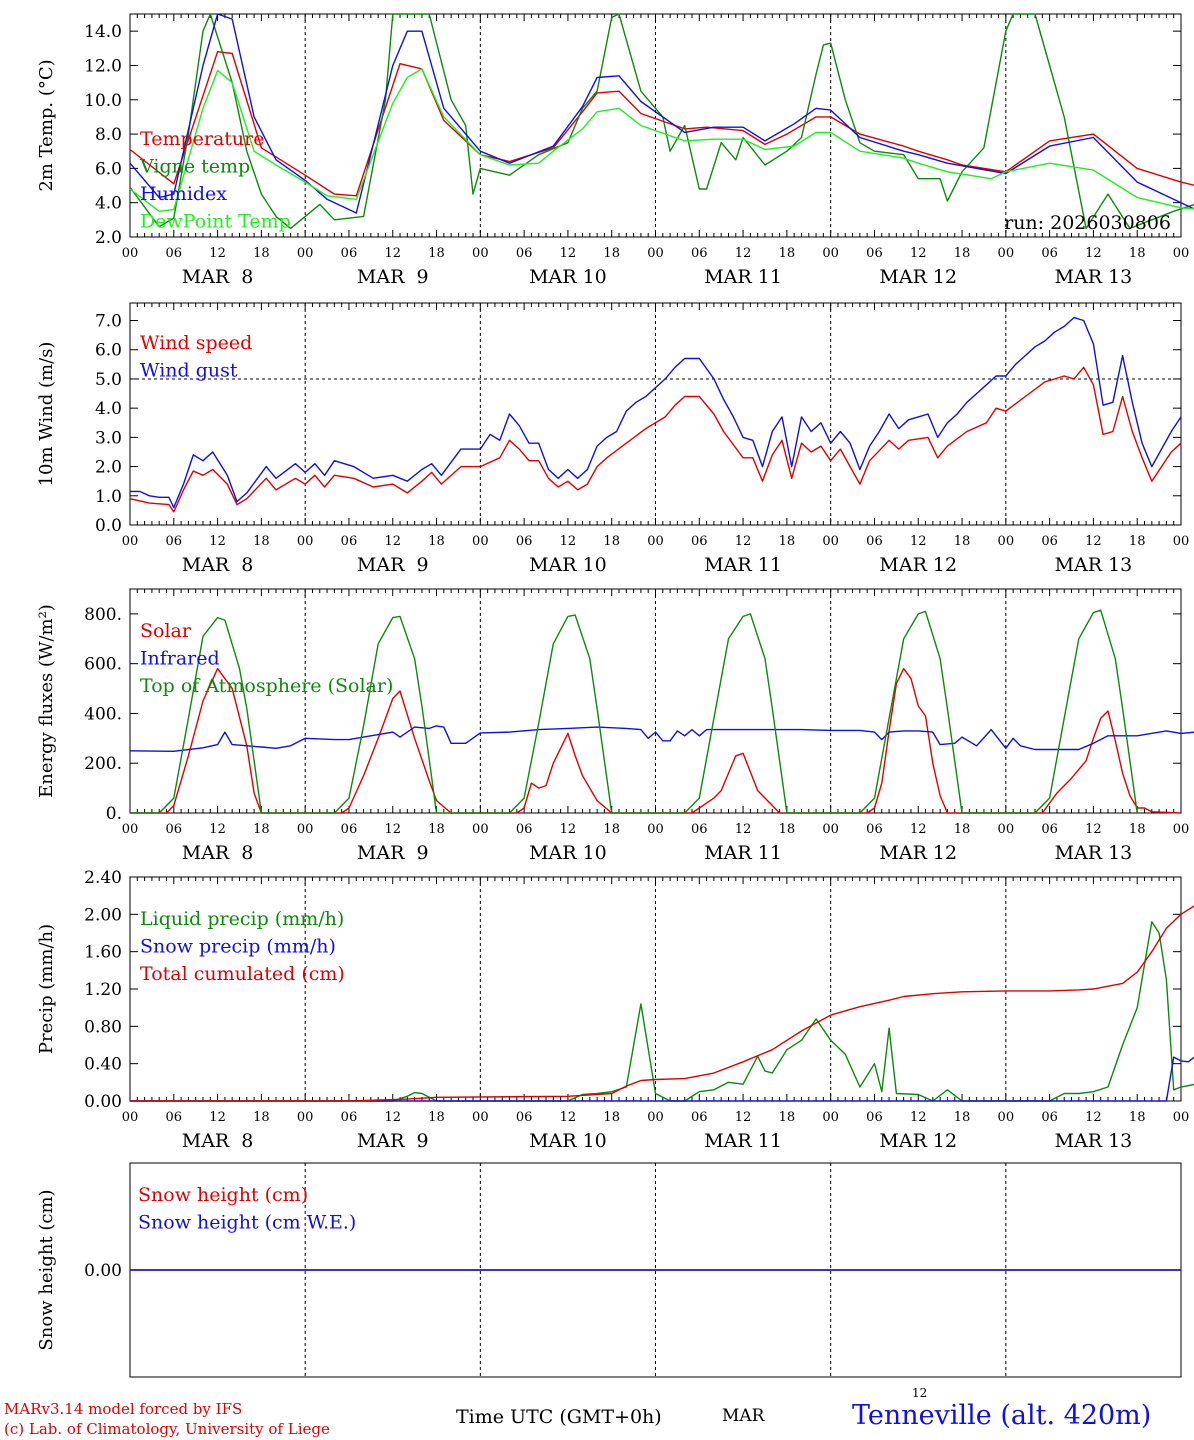 Image resolution: width=1194 pixels, height=1440 pixels. Describe the element at coordinates (661, 738) in the screenshot. I see `series-line-infrared` at that location.